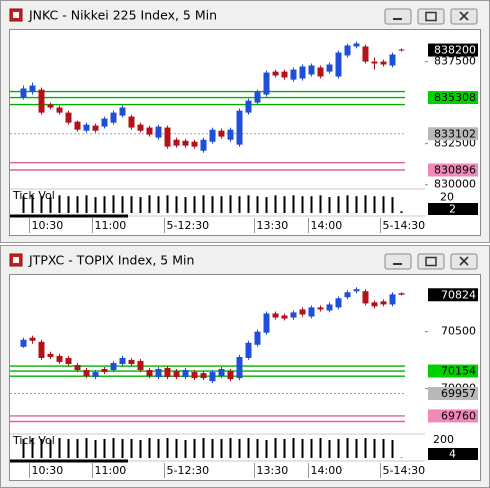  What do you see at coordinates (452, 209) in the screenshot?
I see `volume-last-label: 2` at bounding box center [452, 209].